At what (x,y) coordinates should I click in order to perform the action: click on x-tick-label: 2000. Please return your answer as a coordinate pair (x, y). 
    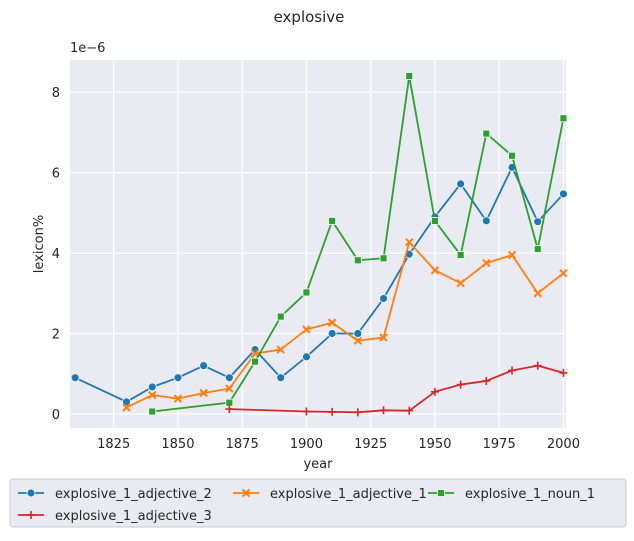
    Looking at the image, I should click on (563, 444).